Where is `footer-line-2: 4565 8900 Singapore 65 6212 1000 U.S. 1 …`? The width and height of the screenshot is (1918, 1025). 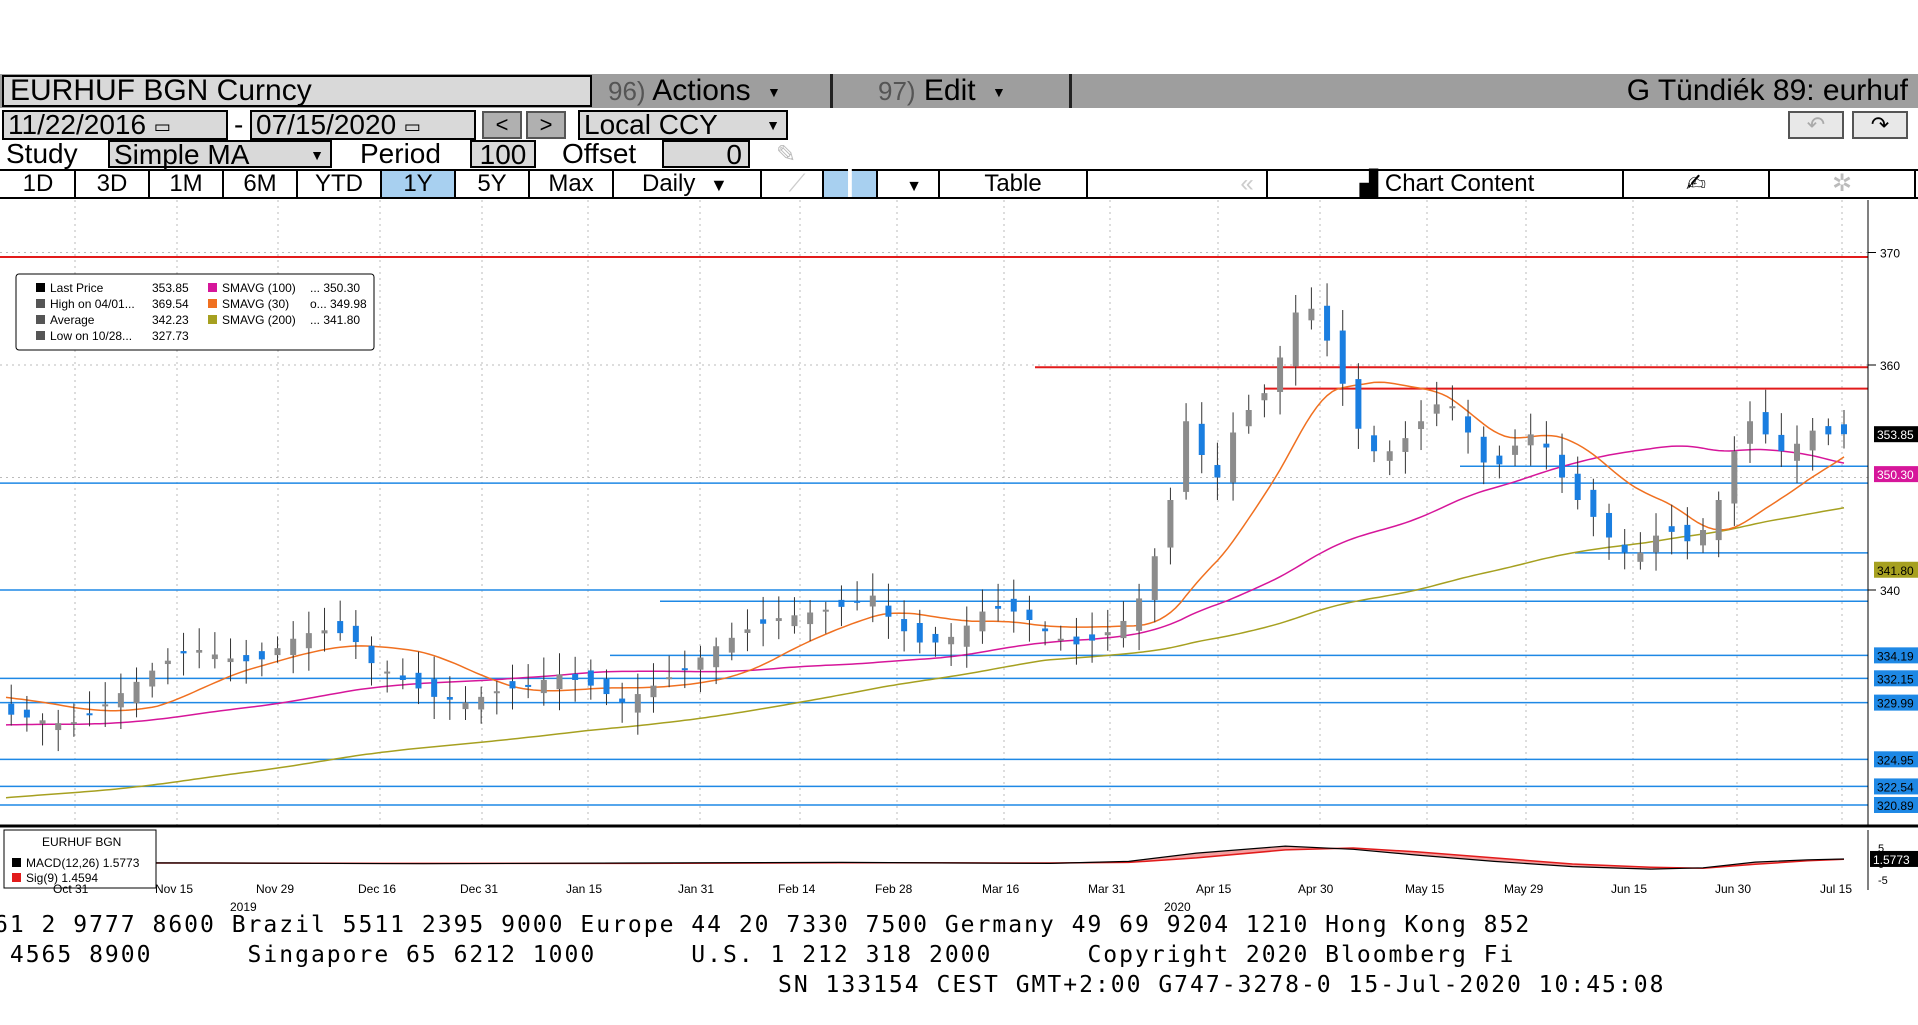 footer-line-2: 4565 8900 Singapore 65 6212 1000 U.S. 1 … is located at coordinates (758, 955).